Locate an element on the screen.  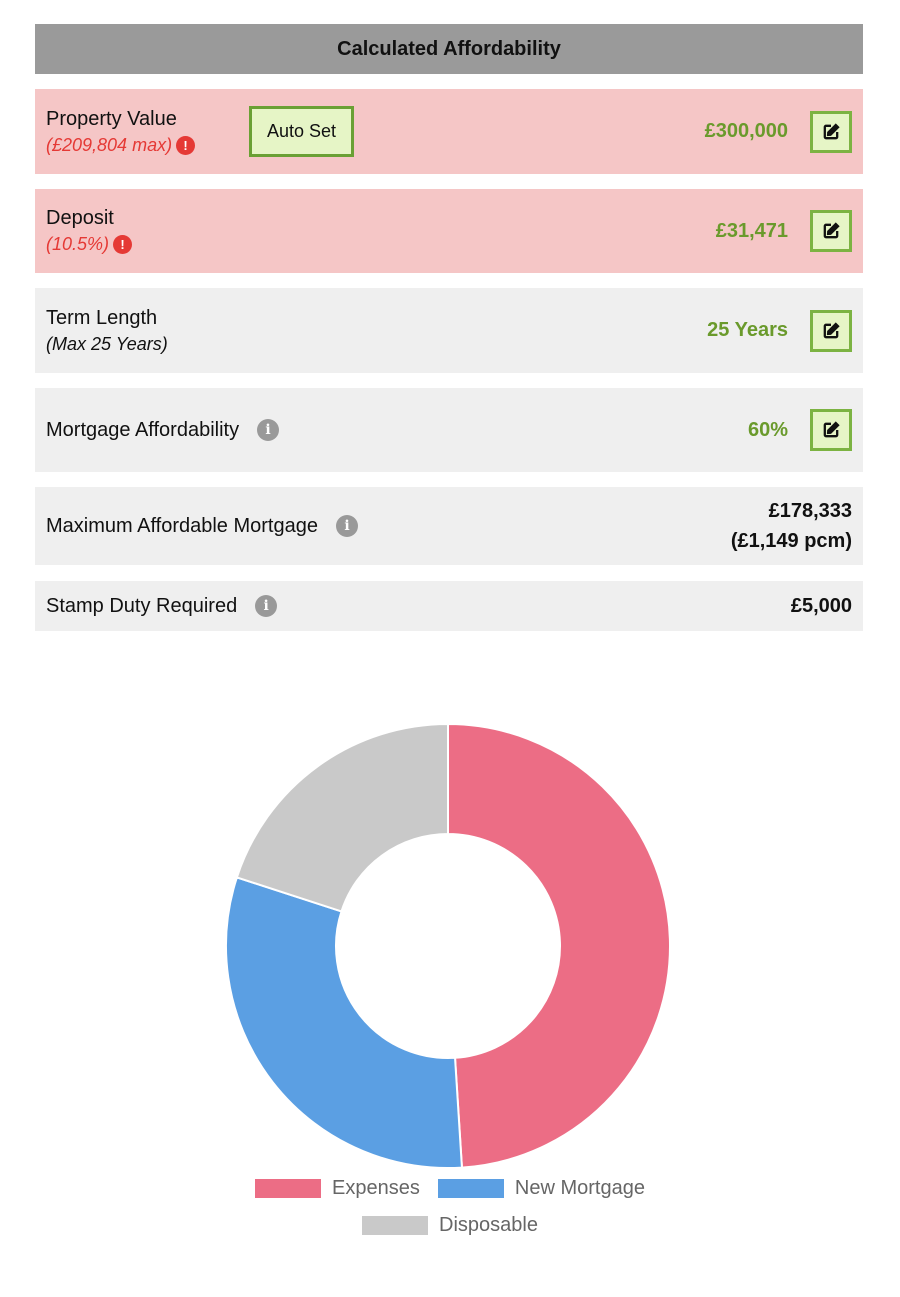
section-title: Calculated Affordability is located at coordinates (449, 48).